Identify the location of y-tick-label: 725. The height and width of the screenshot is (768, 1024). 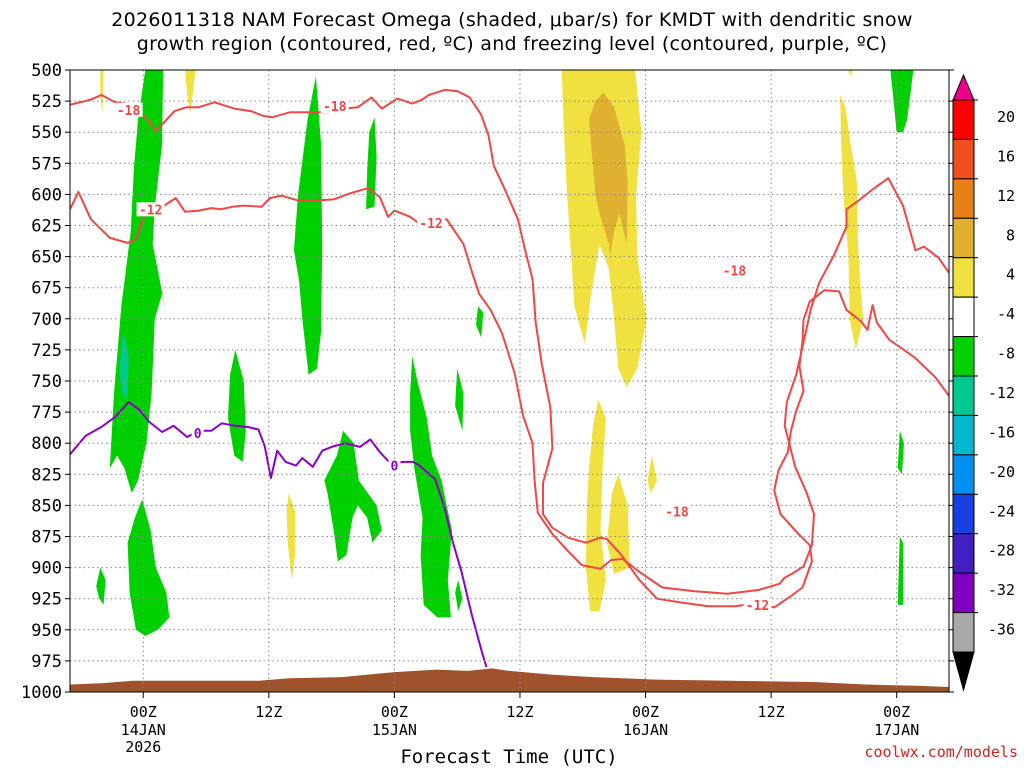
(46, 351).